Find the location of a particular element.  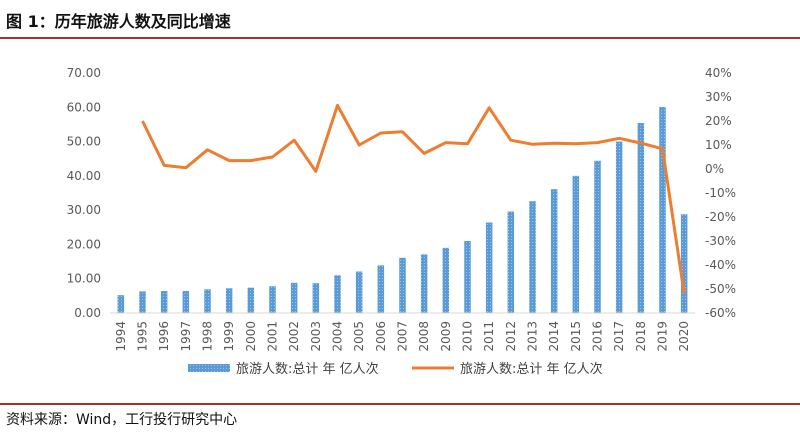

x-tick-label: 2006 is located at coordinates (381, 336).